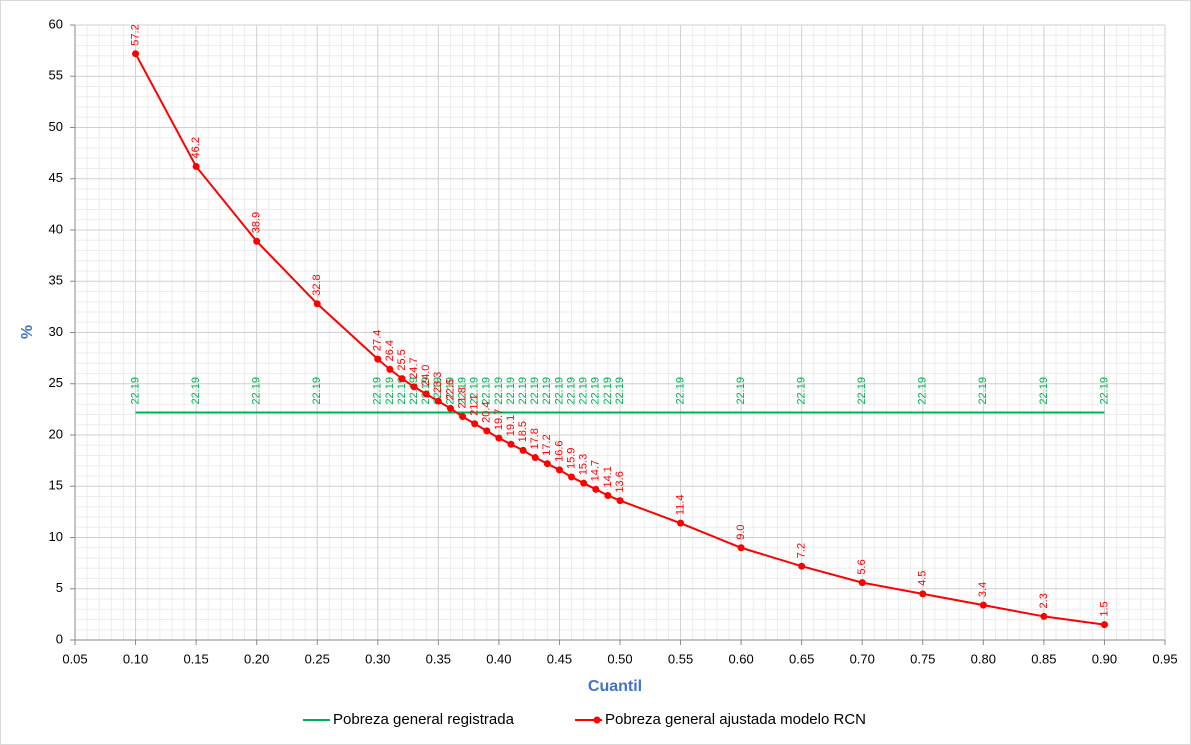 The width and height of the screenshot is (1191, 745). What do you see at coordinates (547, 444) in the screenshot?
I see `data-label: 17.2` at bounding box center [547, 444].